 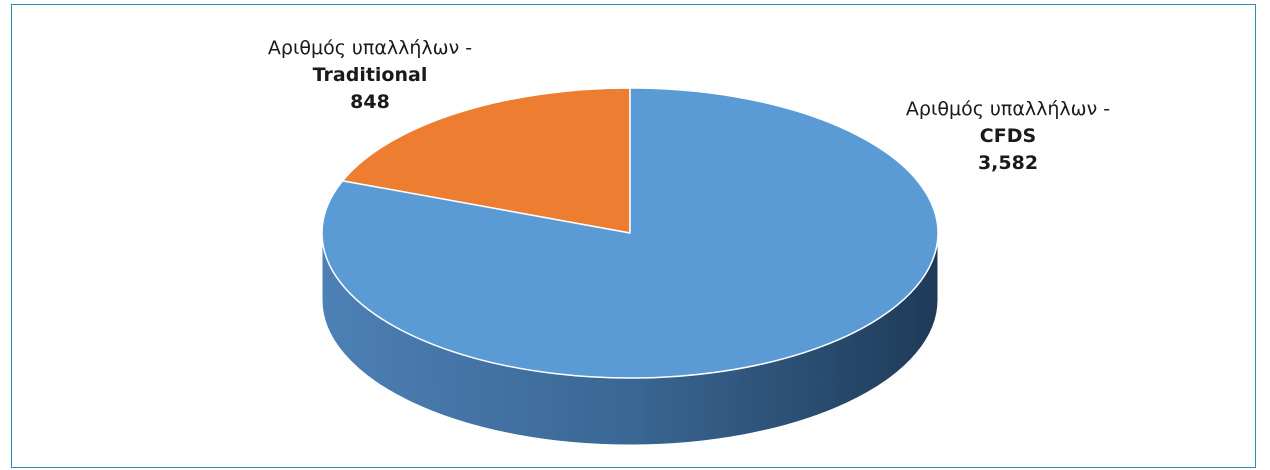 What do you see at coordinates (1008, 109) in the screenshot?
I see `slice-label-cfds-prefix: Αριθμός υπαλλήλων -` at bounding box center [1008, 109].